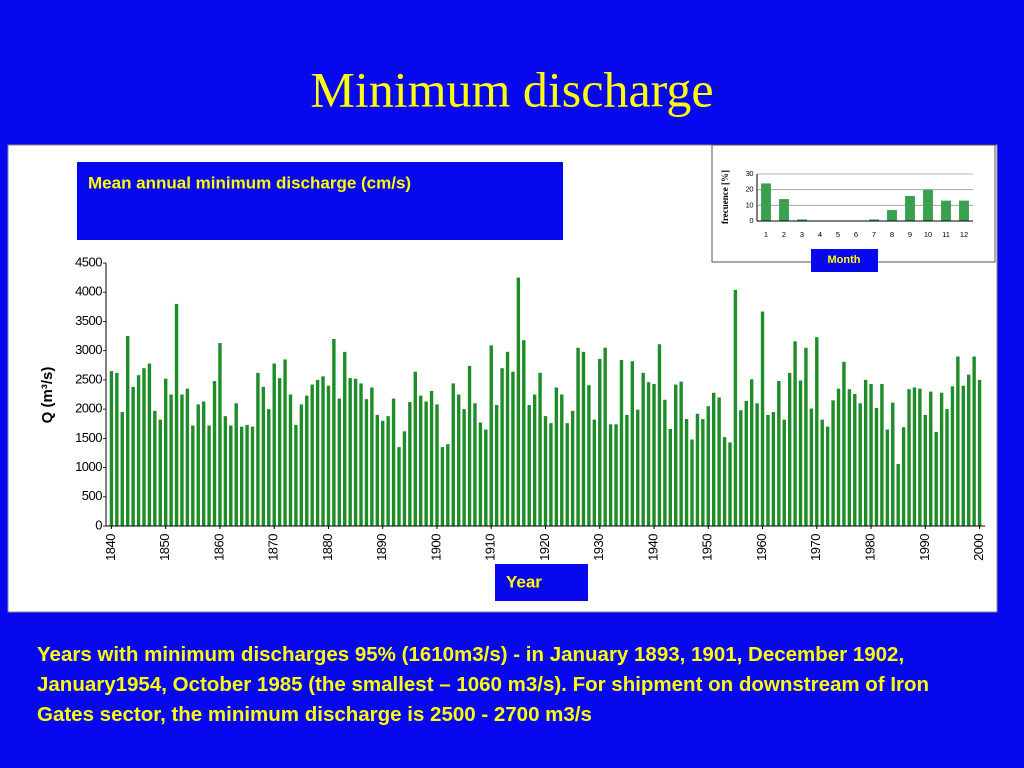  What do you see at coordinates (249, 182) in the screenshot?
I see `chart-title: Mean annual minimum discharge (cm/s)` at bounding box center [249, 182].